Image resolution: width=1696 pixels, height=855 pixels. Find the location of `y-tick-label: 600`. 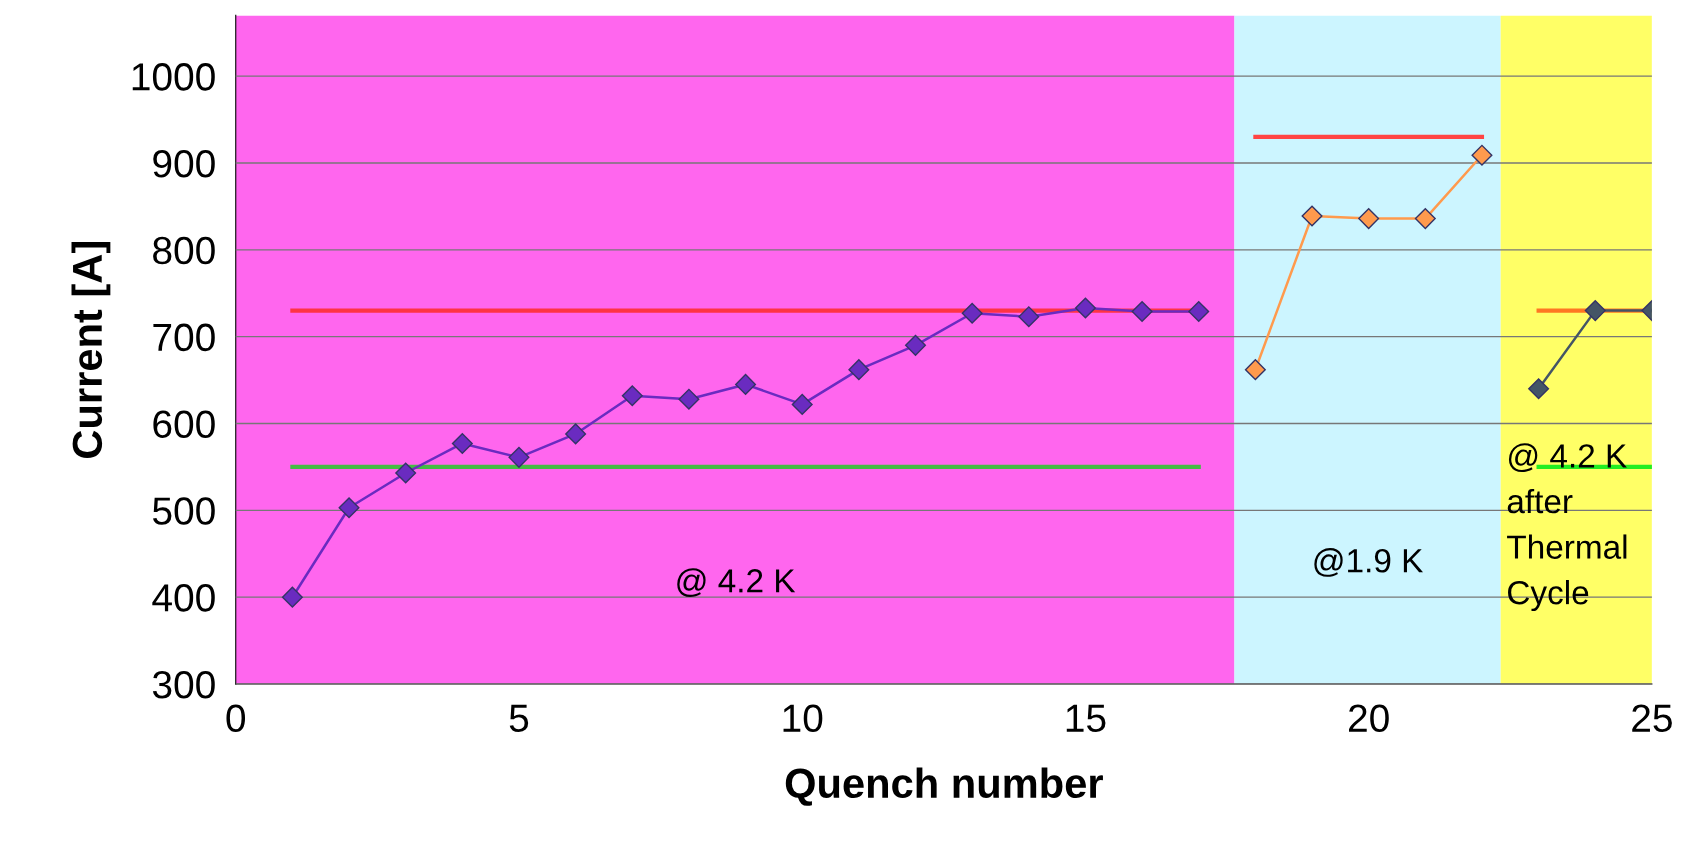

y-tick-label: 600 is located at coordinates (184, 424).